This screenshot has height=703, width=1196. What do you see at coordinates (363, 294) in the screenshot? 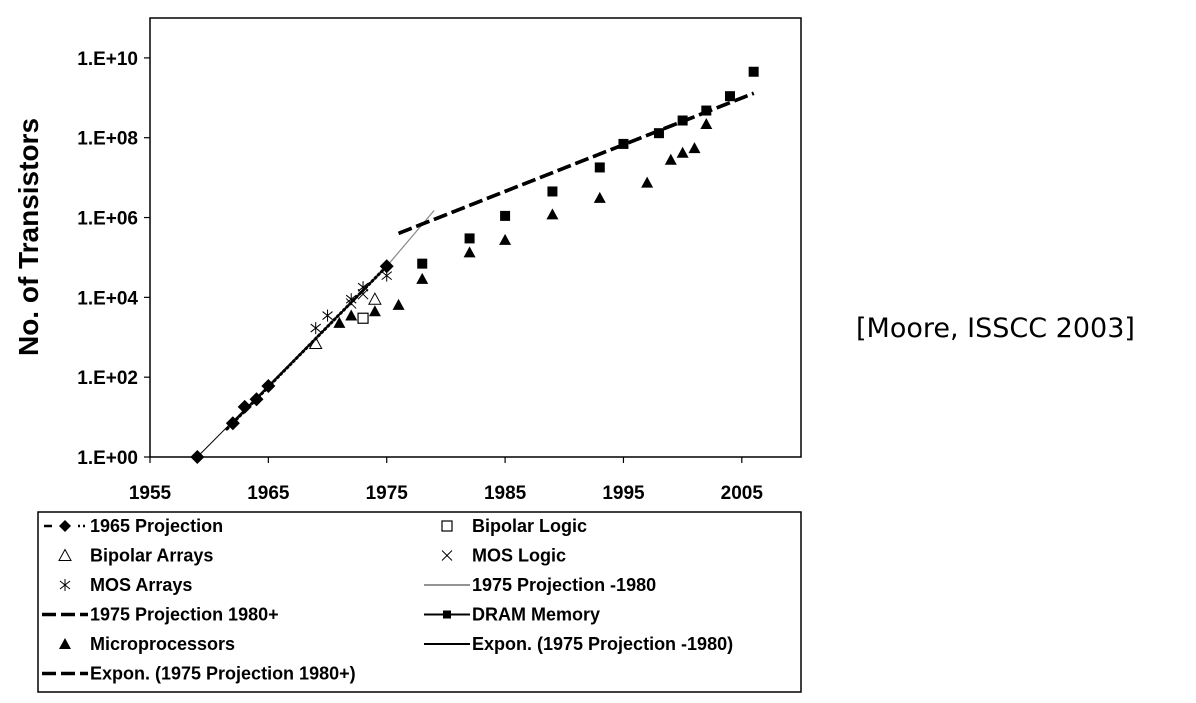
I see `point-mos-logic` at bounding box center [363, 294].